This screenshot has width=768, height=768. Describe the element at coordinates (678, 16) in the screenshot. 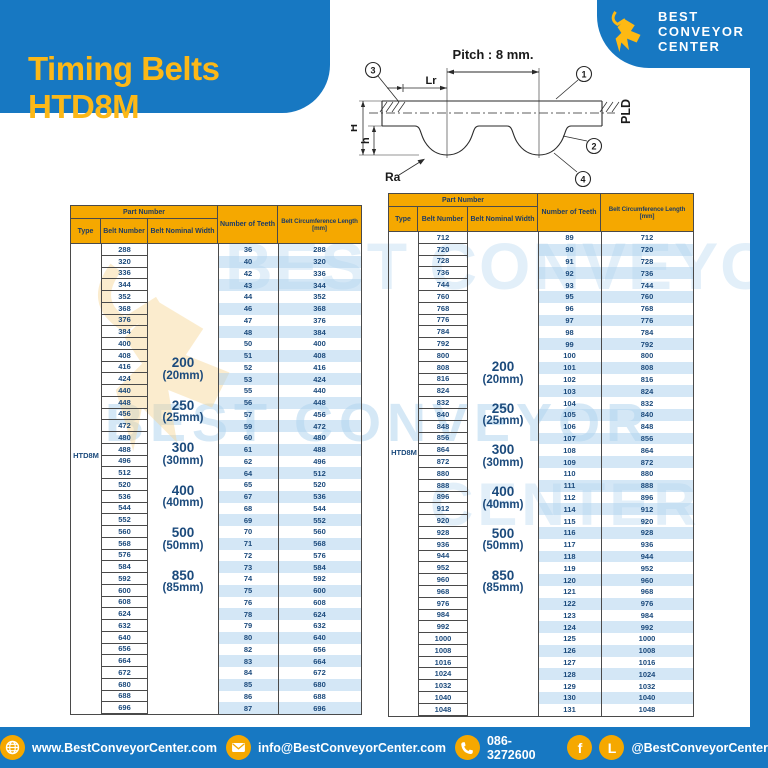

I see `logo-line-1: BEST` at that location.